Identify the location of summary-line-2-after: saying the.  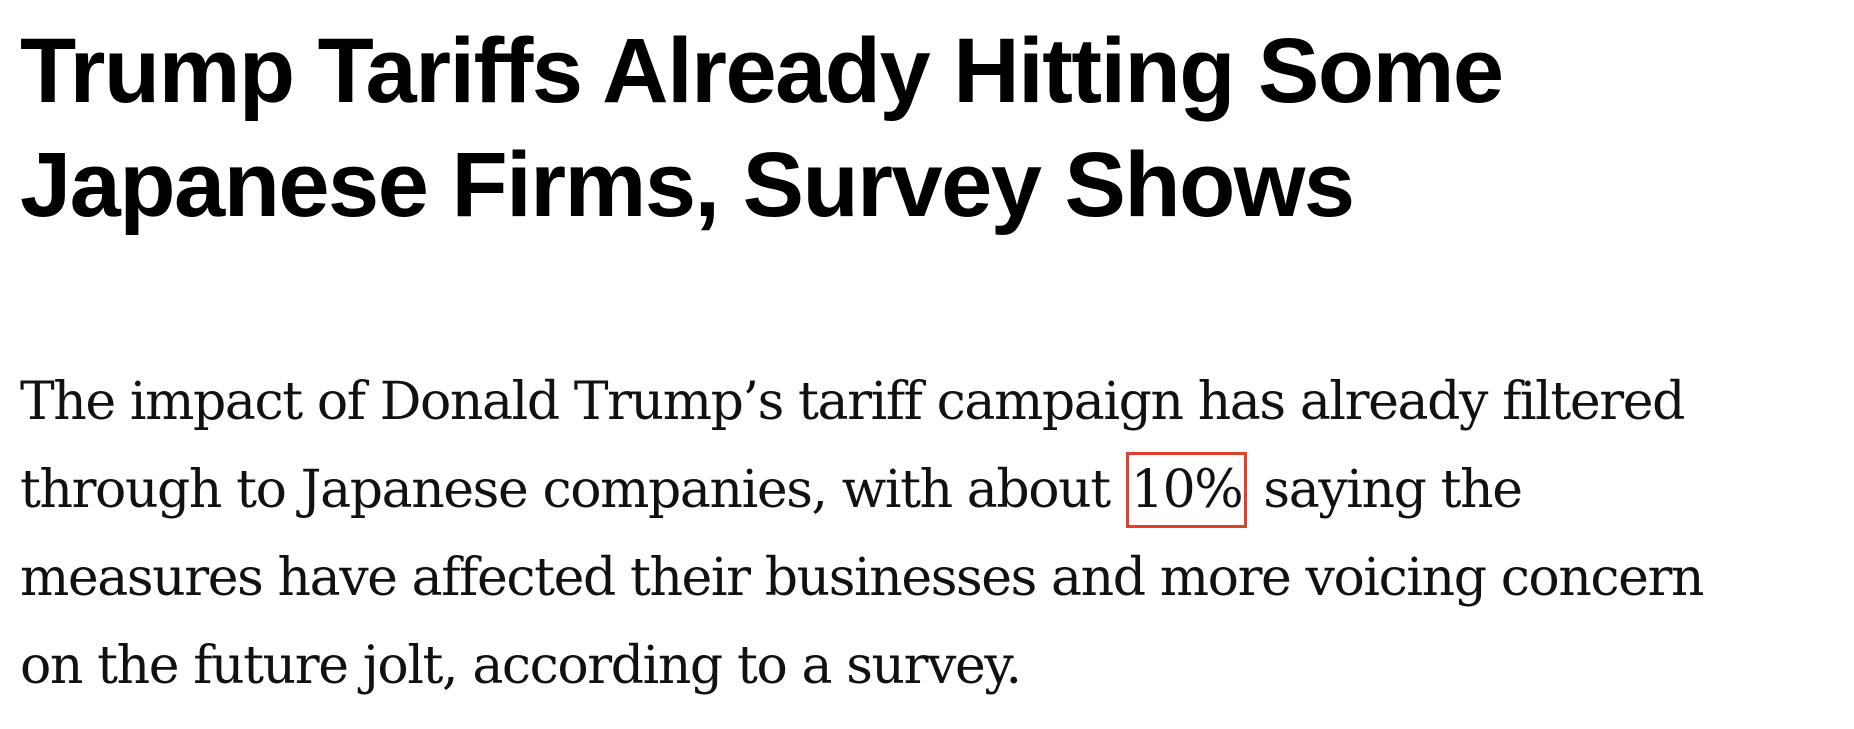
(1385, 490).